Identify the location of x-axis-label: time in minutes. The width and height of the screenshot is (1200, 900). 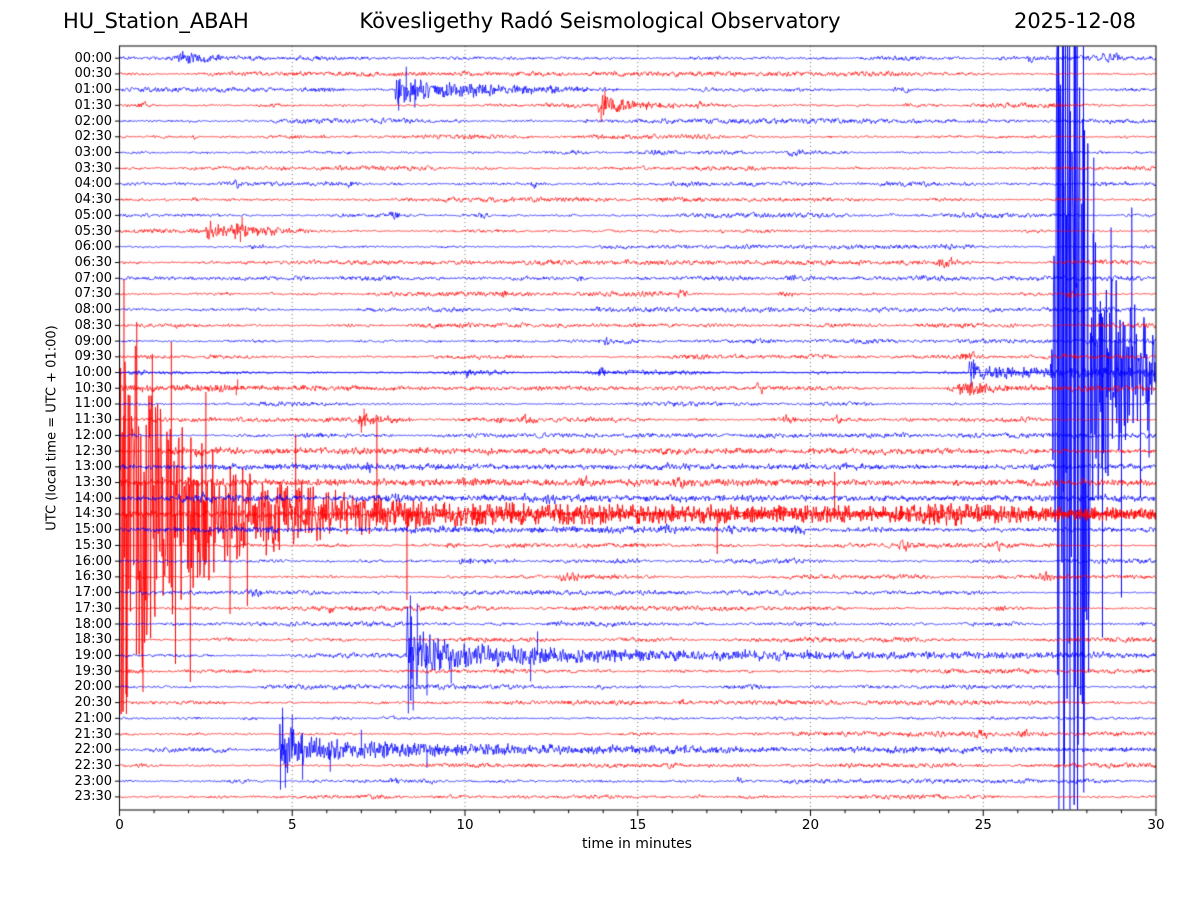
(637, 844).